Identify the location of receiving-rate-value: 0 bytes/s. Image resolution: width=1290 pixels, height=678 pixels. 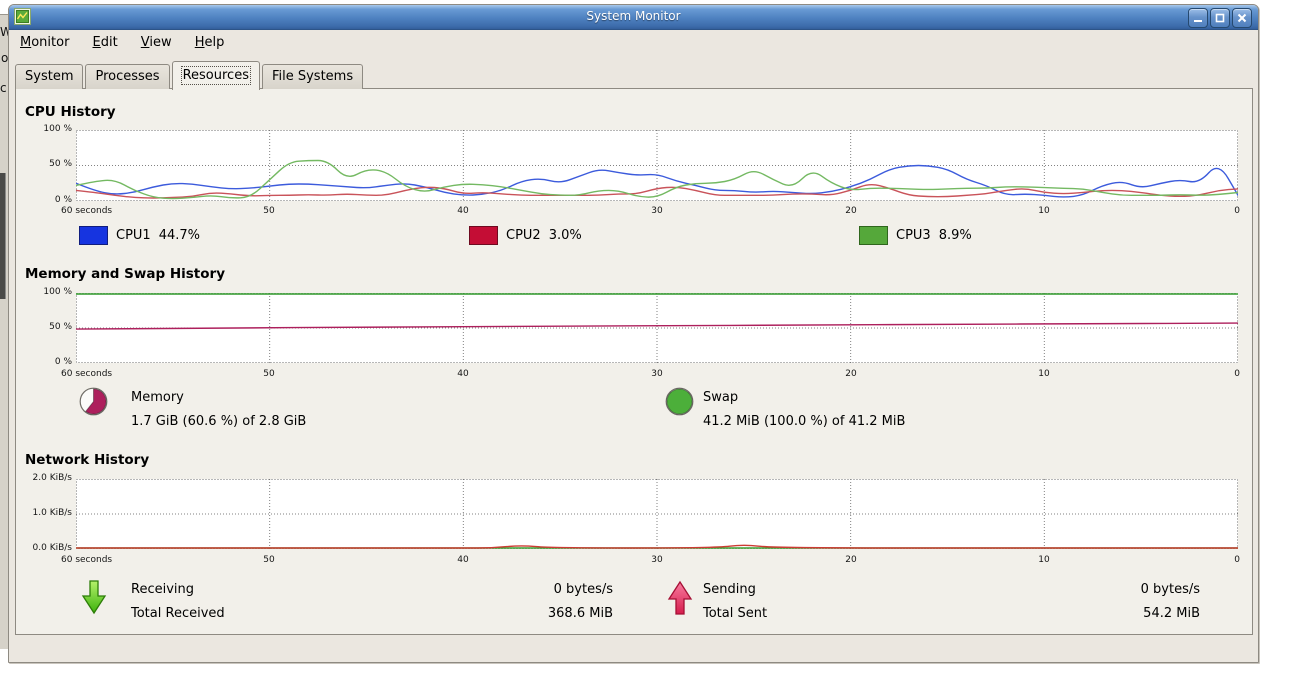
(583, 589).